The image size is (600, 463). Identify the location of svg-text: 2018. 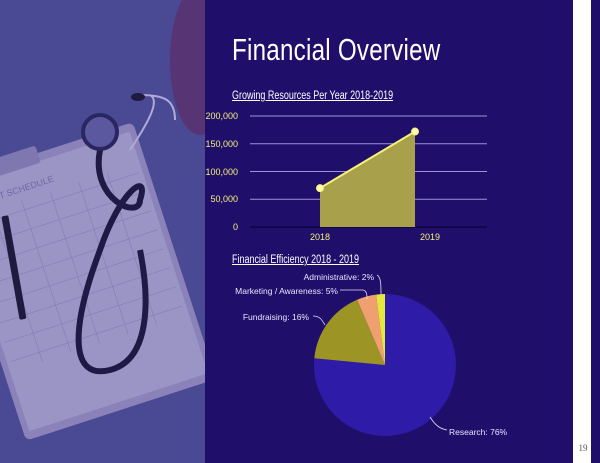
(320, 237).